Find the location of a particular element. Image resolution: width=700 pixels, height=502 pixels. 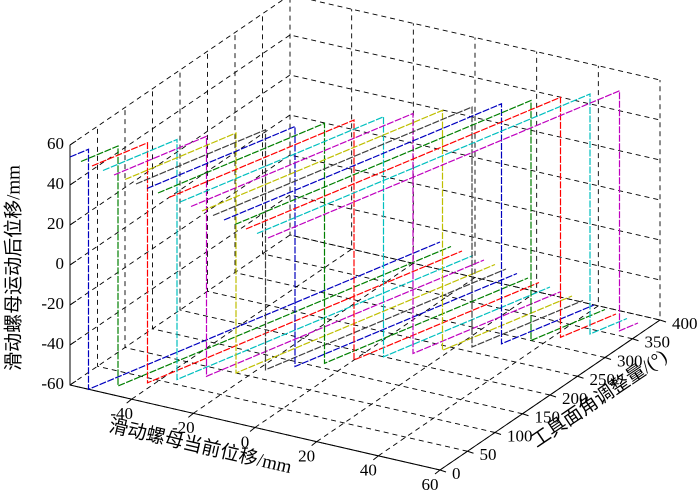

z-tick-label: 40 is located at coordinates (55, 183).